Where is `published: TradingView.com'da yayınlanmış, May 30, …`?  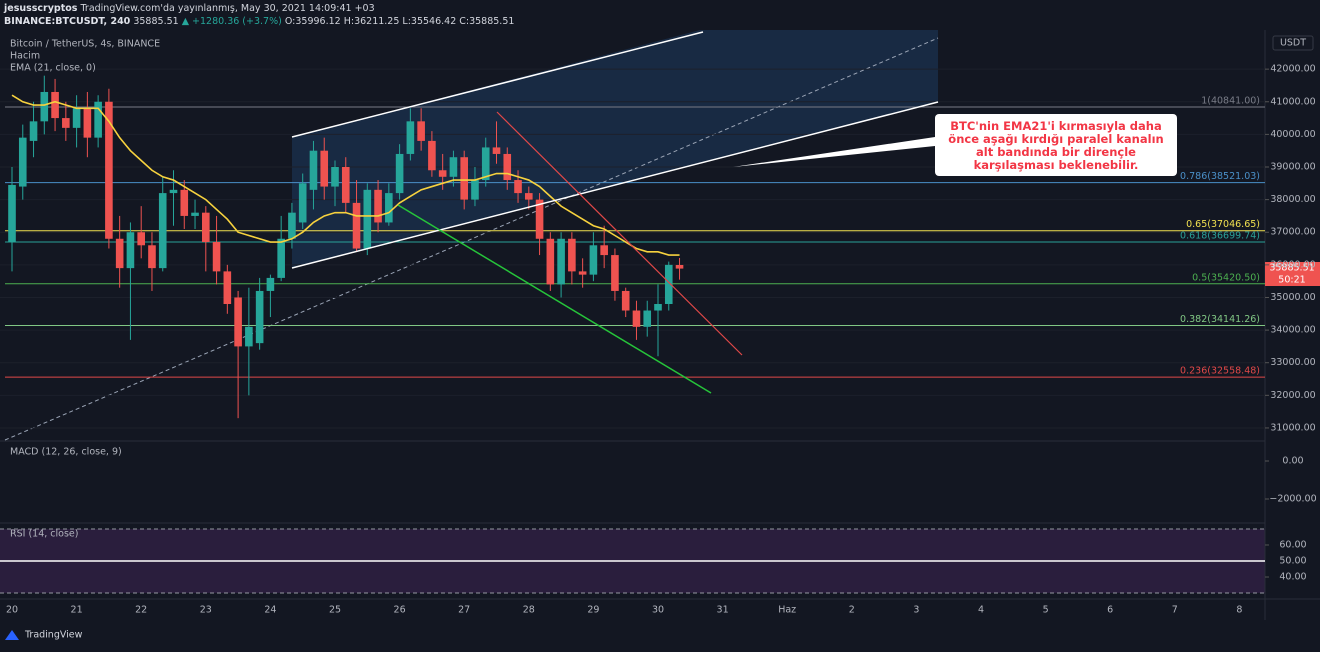
published: TradingView.com'da yayınlanmış, May 30, … is located at coordinates (227, 8).